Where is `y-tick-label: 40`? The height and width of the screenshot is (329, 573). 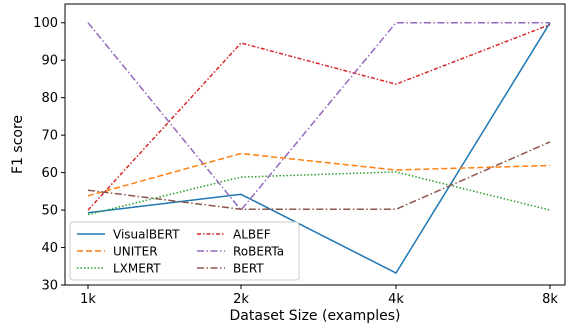 y-tick-label: 40 is located at coordinates (49, 248).